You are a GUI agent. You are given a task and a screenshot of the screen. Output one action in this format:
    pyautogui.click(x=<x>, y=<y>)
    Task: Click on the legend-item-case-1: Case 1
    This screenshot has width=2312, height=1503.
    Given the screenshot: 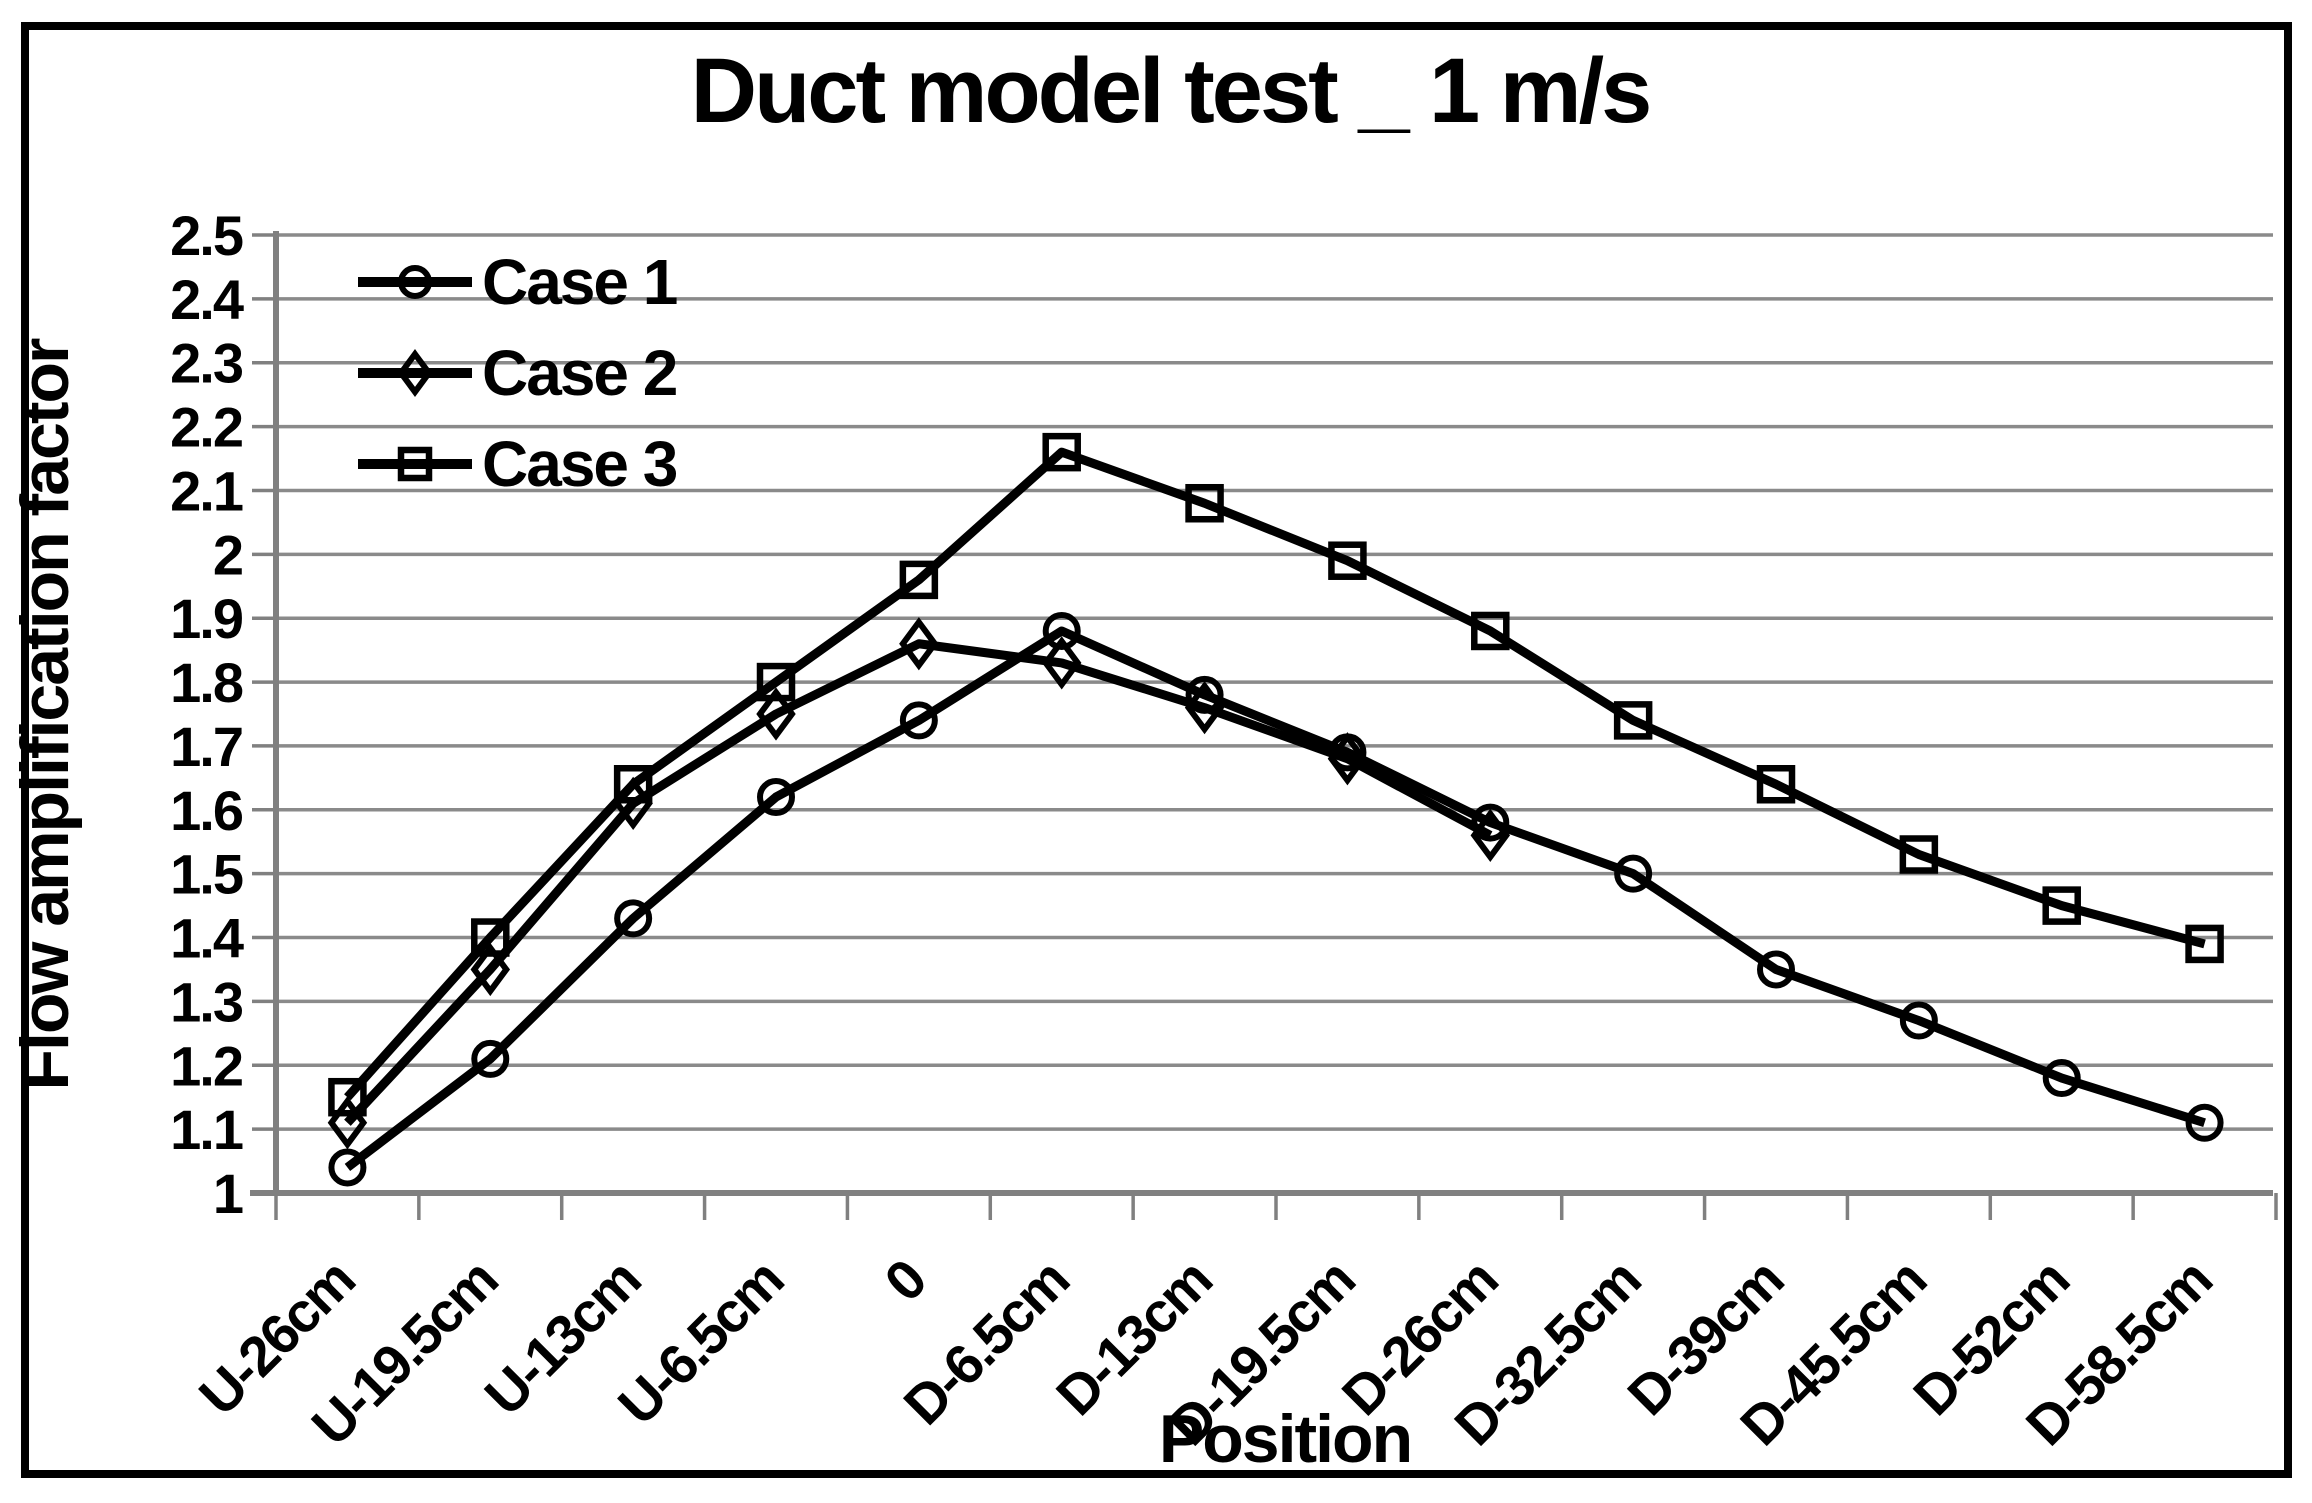 What is the action you would take?
    pyautogui.click(x=518, y=282)
    